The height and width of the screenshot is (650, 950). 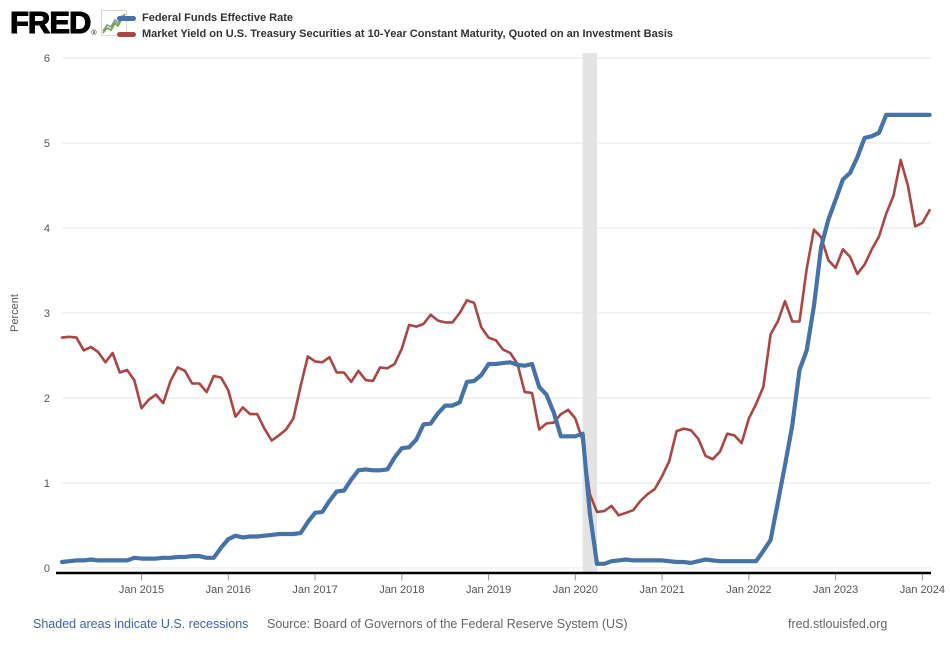 What do you see at coordinates (748, 590) in the screenshot?
I see `x-tick-label: Jan 2022` at bounding box center [748, 590].